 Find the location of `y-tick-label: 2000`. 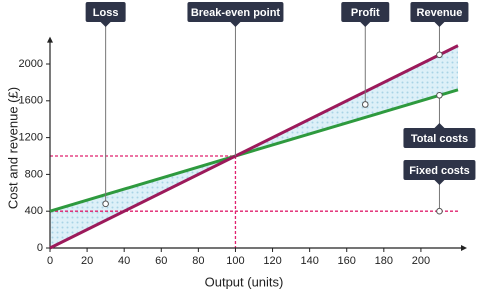

y-tick-label: 2000 is located at coordinates (31, 64).